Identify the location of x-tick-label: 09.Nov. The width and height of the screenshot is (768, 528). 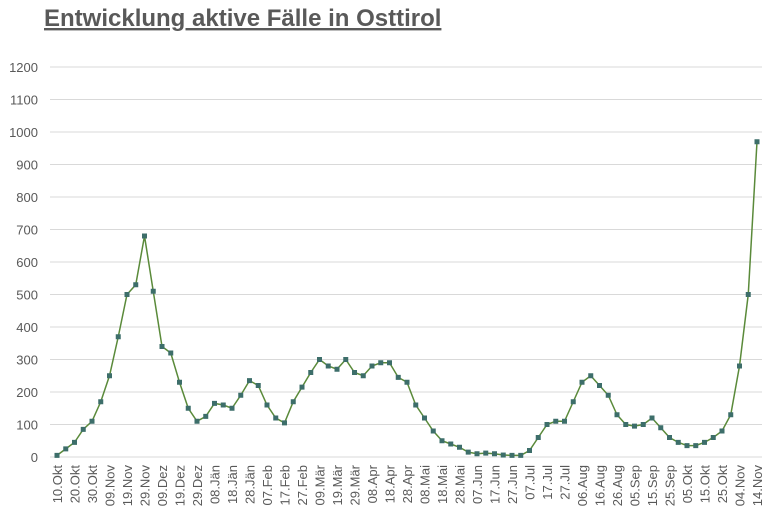
(110, 486).